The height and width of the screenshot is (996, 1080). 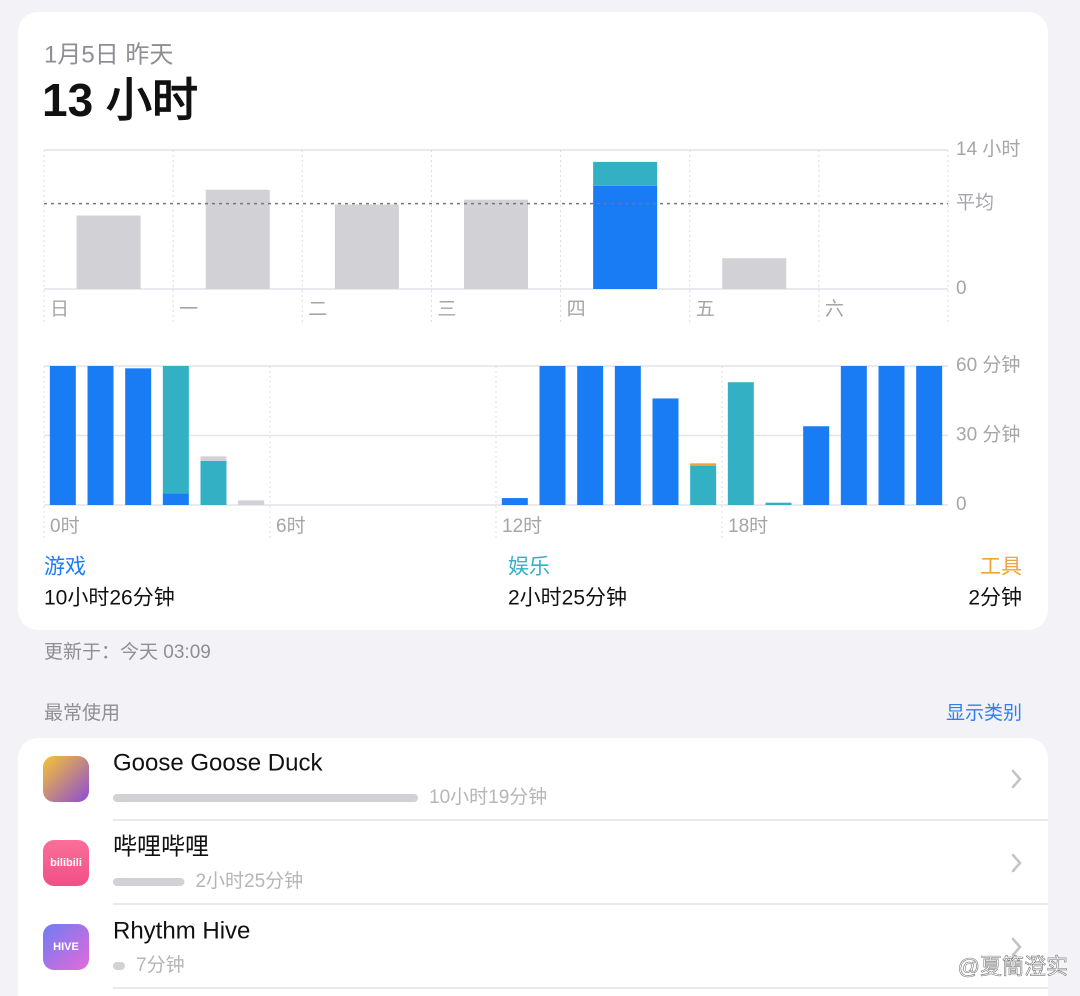 What do you see at coordinates (522, 526) in the screenshot?
I see `x-tick-label: 12时` at bounding box center [522, 526].